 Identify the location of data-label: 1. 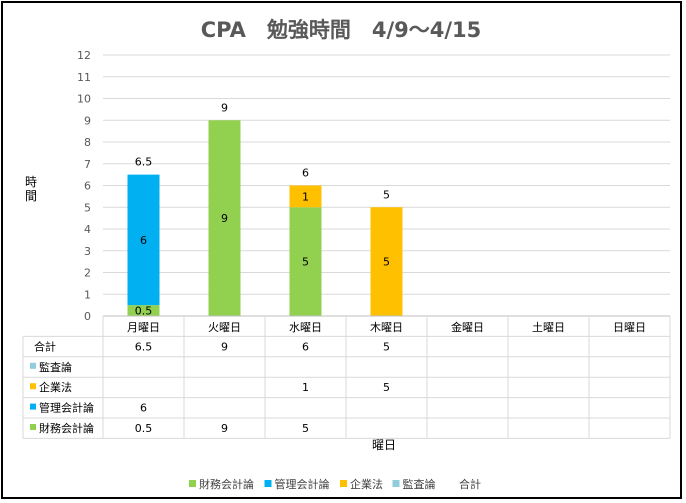
(305, 196).